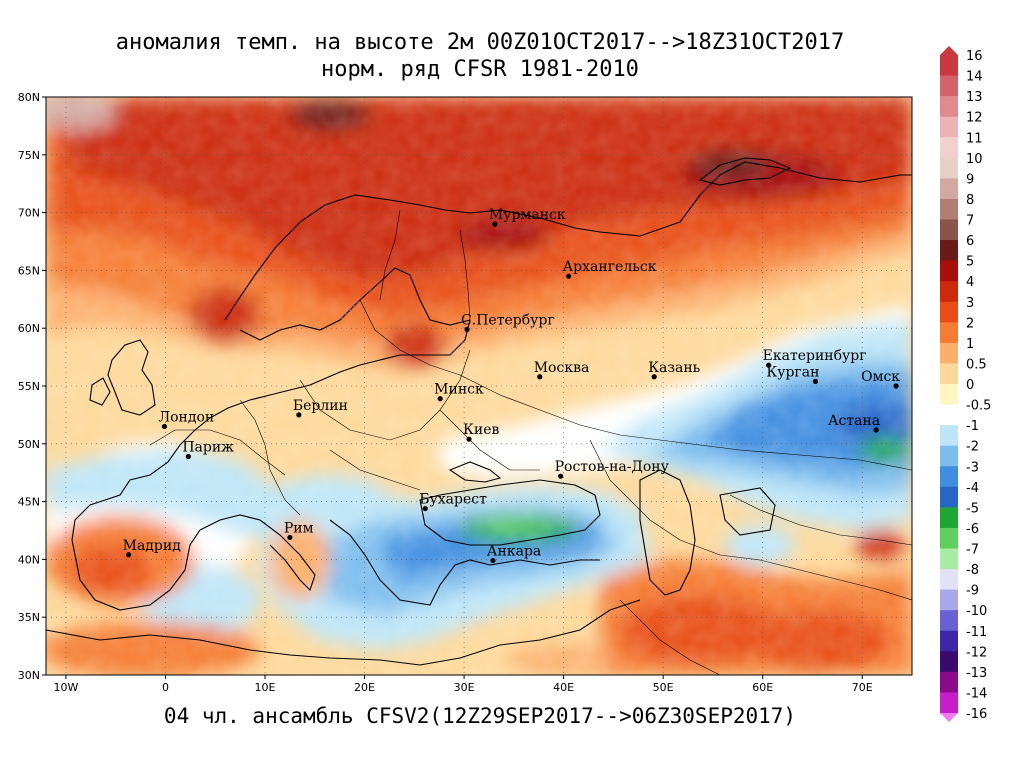  What do you see at coordinates (562, 368) in the screenshot?
I see `city-label: Москва` at bounding box center [562, 368].